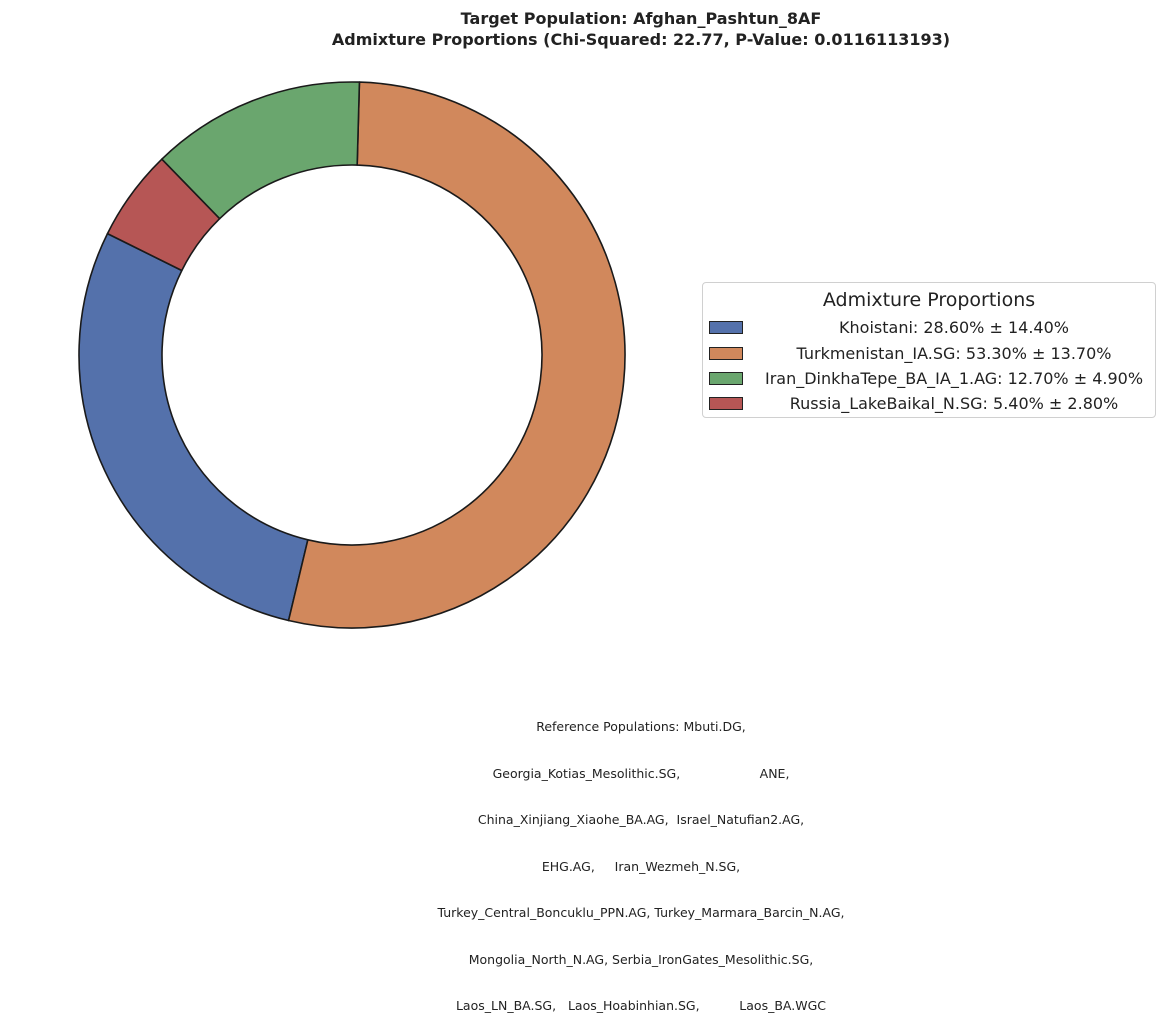 The image size is (1170, 1029). Describe the element at coordinates (726, 403) in the screenshot. I see `legend-swatch-russia` at that location.